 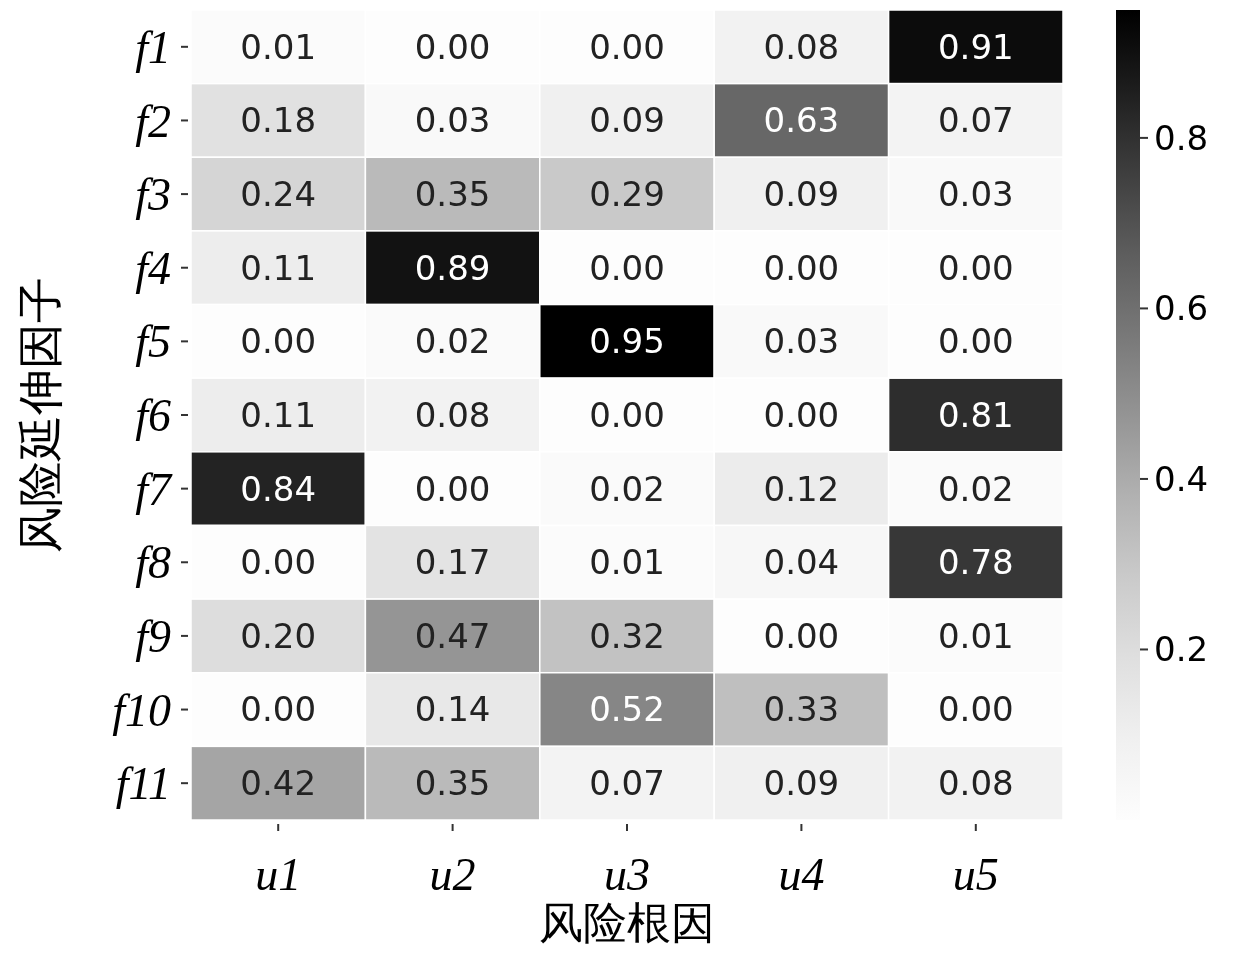 What do you see at coordinates (153, 637) in the screenshot?
I see `y-tick-label: f9` at bounding box center [153, 637].